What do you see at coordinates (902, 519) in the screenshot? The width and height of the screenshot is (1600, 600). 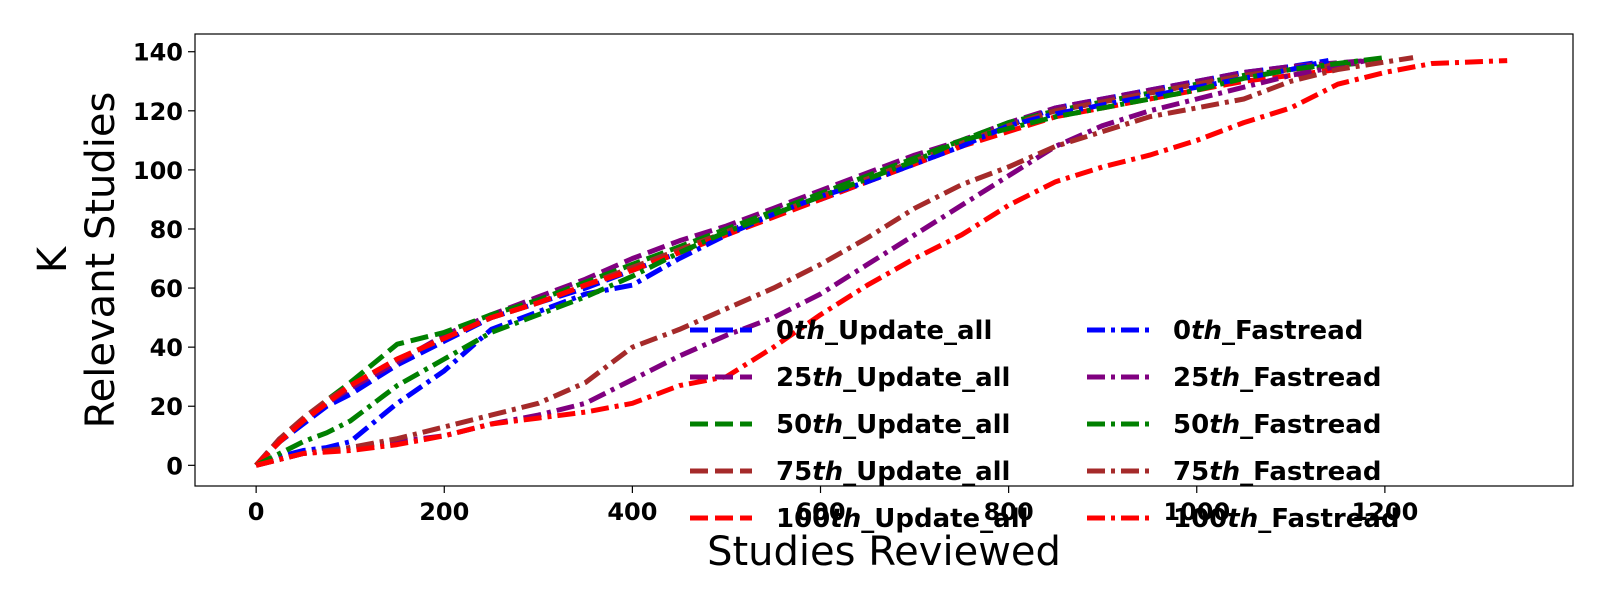 I see `legend-label: 100th_Update_all` at bounding box center [902, 519].